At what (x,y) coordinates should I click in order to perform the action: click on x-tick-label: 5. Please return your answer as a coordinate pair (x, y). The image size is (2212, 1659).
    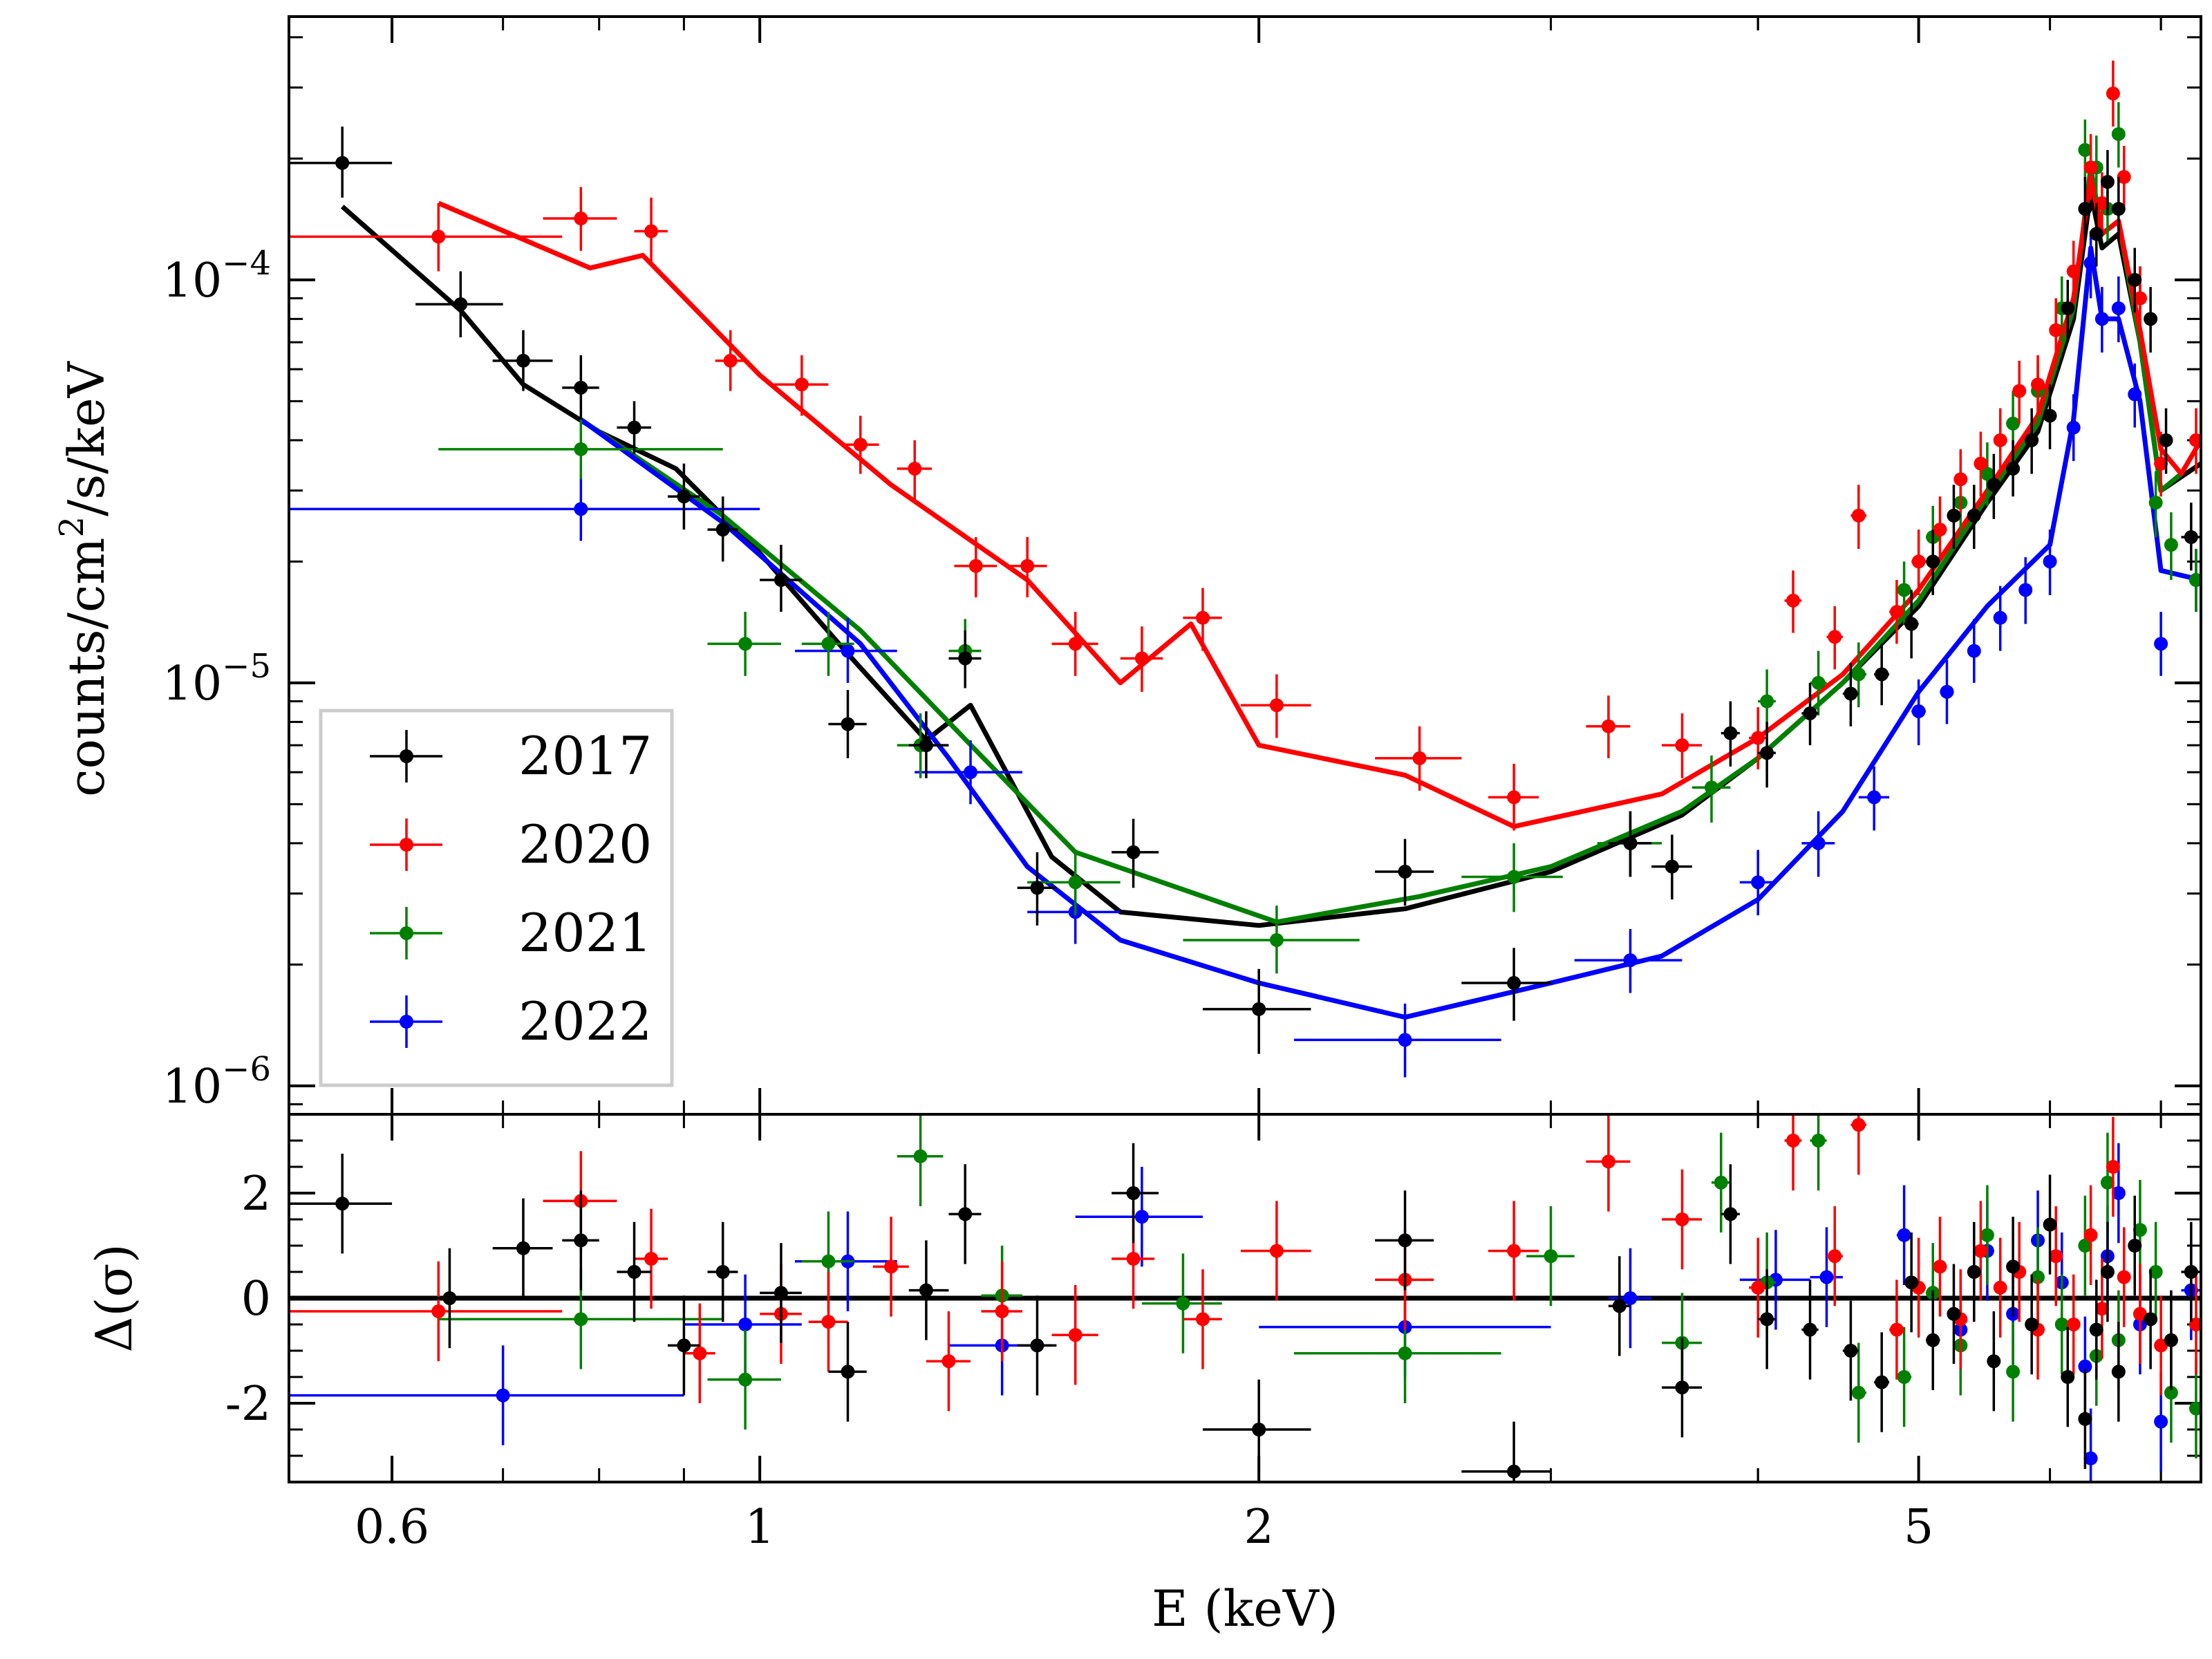
    Looking at the image, I should click on (1919, 1527).